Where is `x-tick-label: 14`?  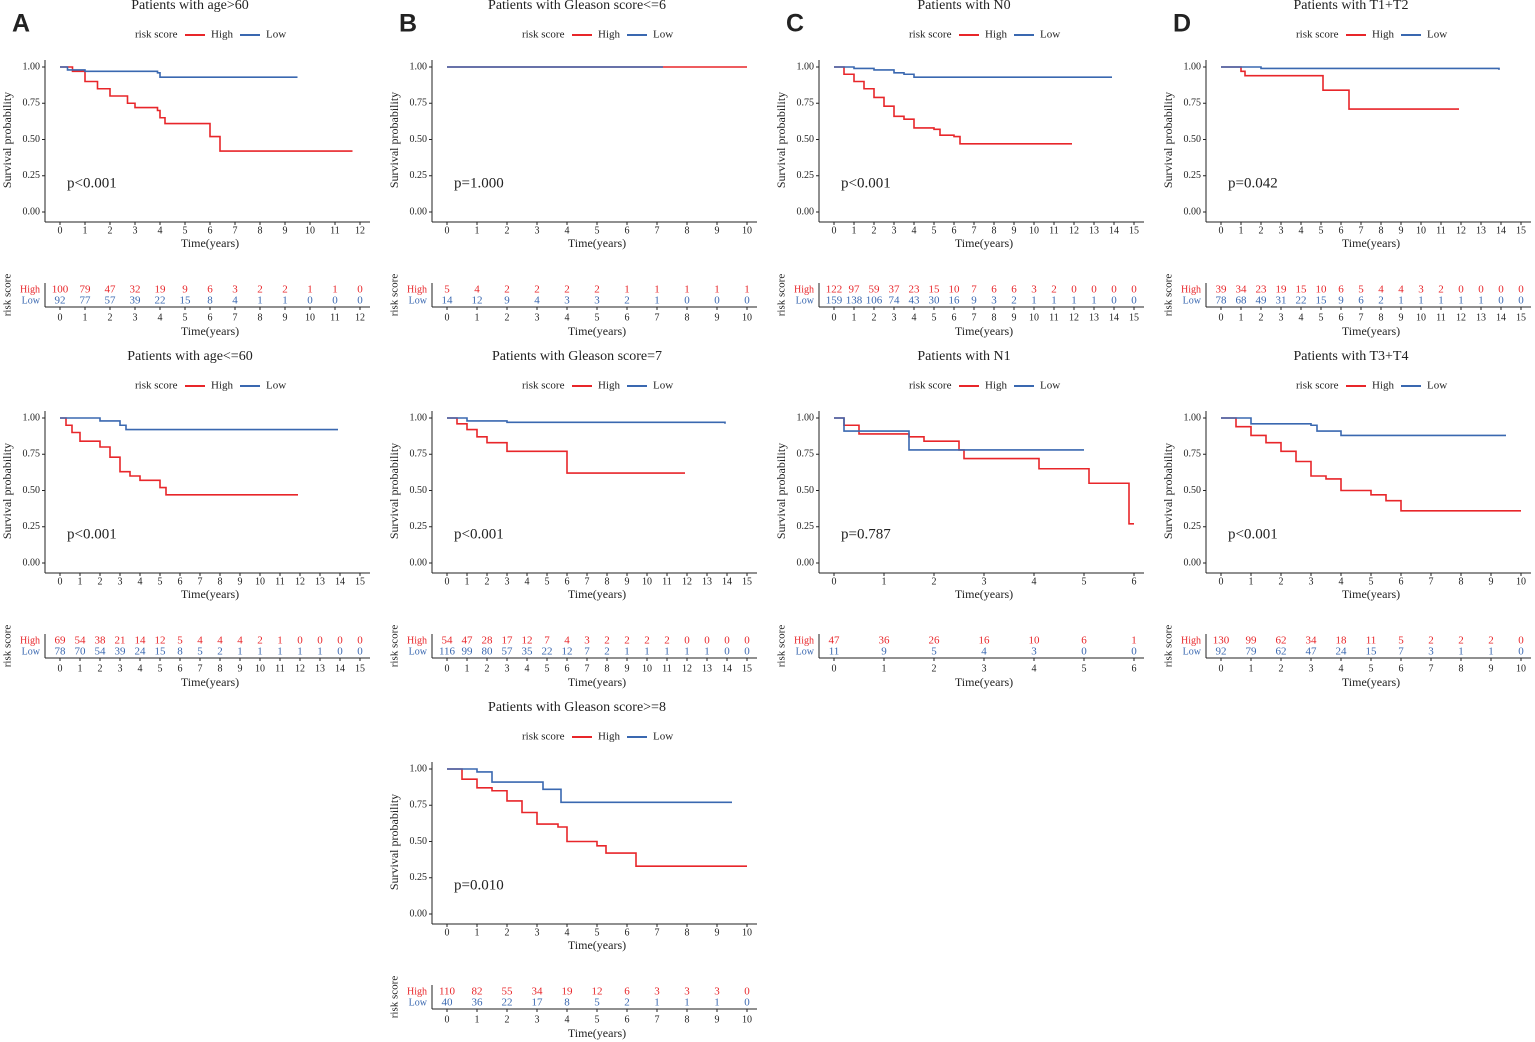
x-tick-label: 14 is located at coordinates (1501, 230).